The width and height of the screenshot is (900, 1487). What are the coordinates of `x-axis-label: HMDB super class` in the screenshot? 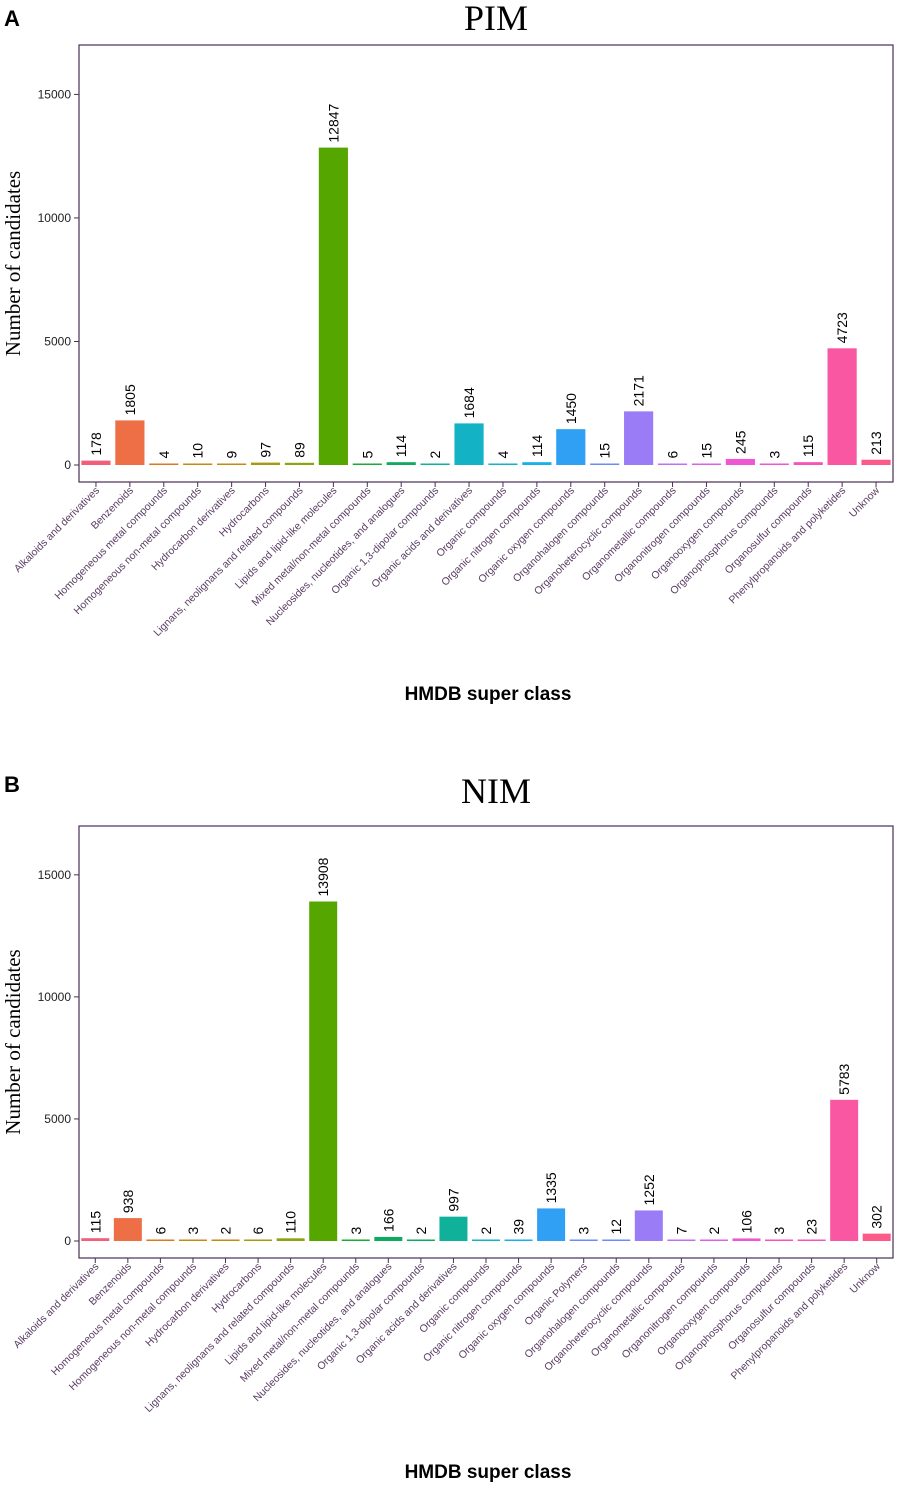 It's located at (488, 694).